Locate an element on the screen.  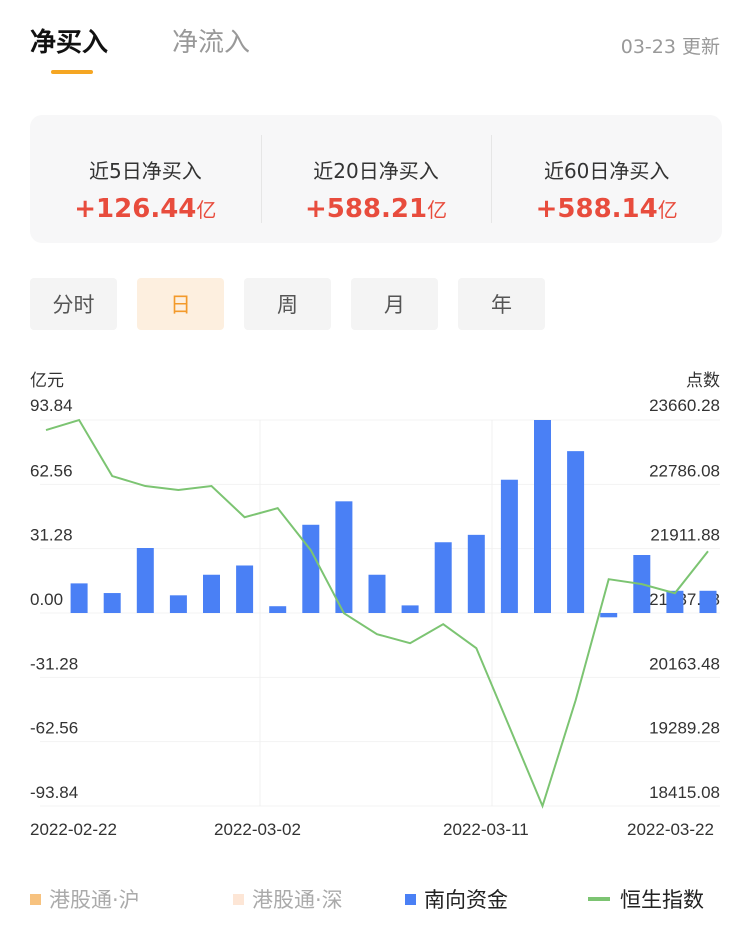
left-tick-label: 93.84 is located at coordinates (51, 405).